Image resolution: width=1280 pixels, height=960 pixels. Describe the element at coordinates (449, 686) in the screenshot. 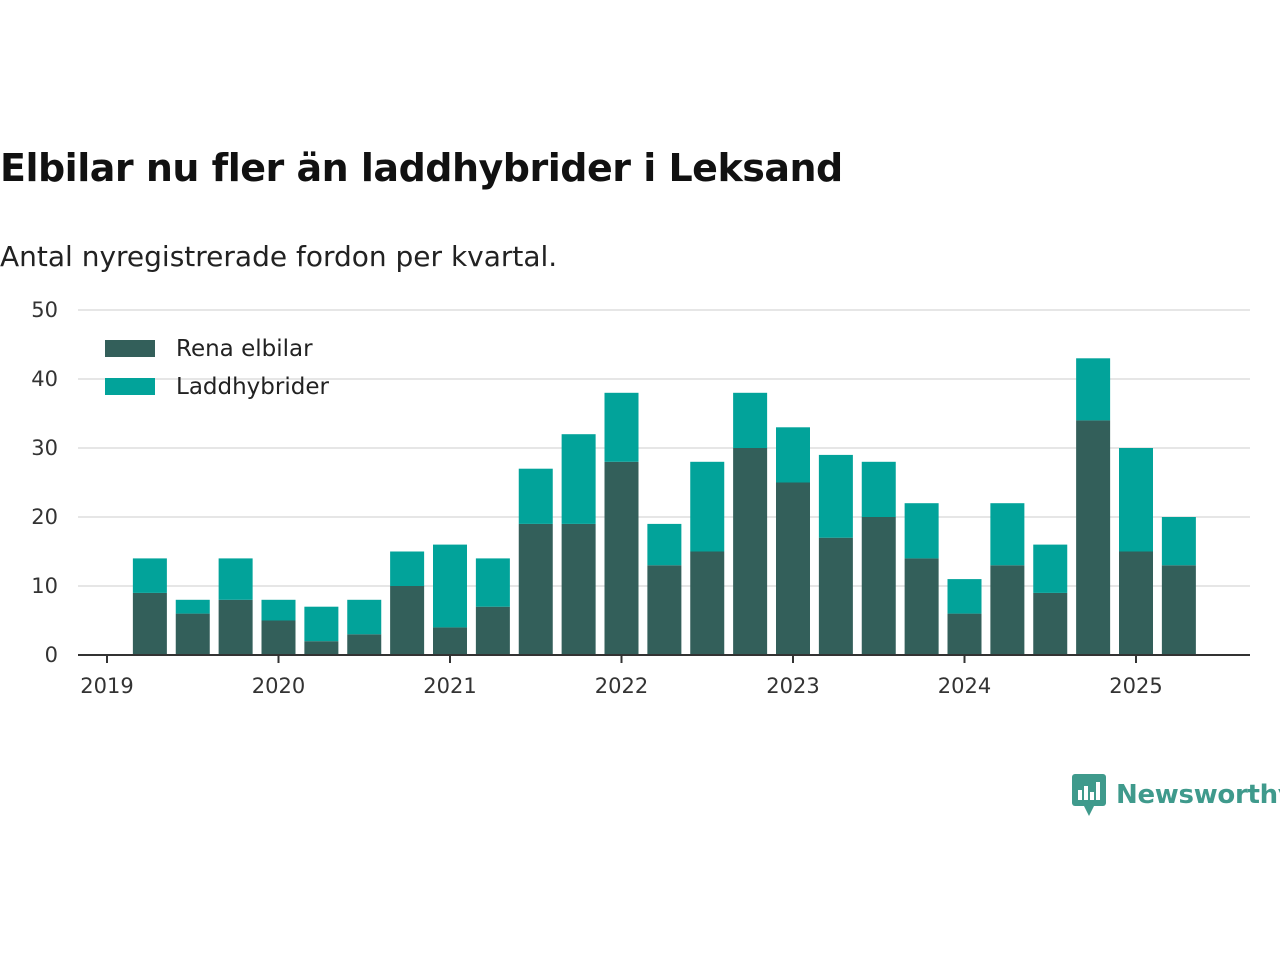

I see `x-tick-label: 2021` at that location.